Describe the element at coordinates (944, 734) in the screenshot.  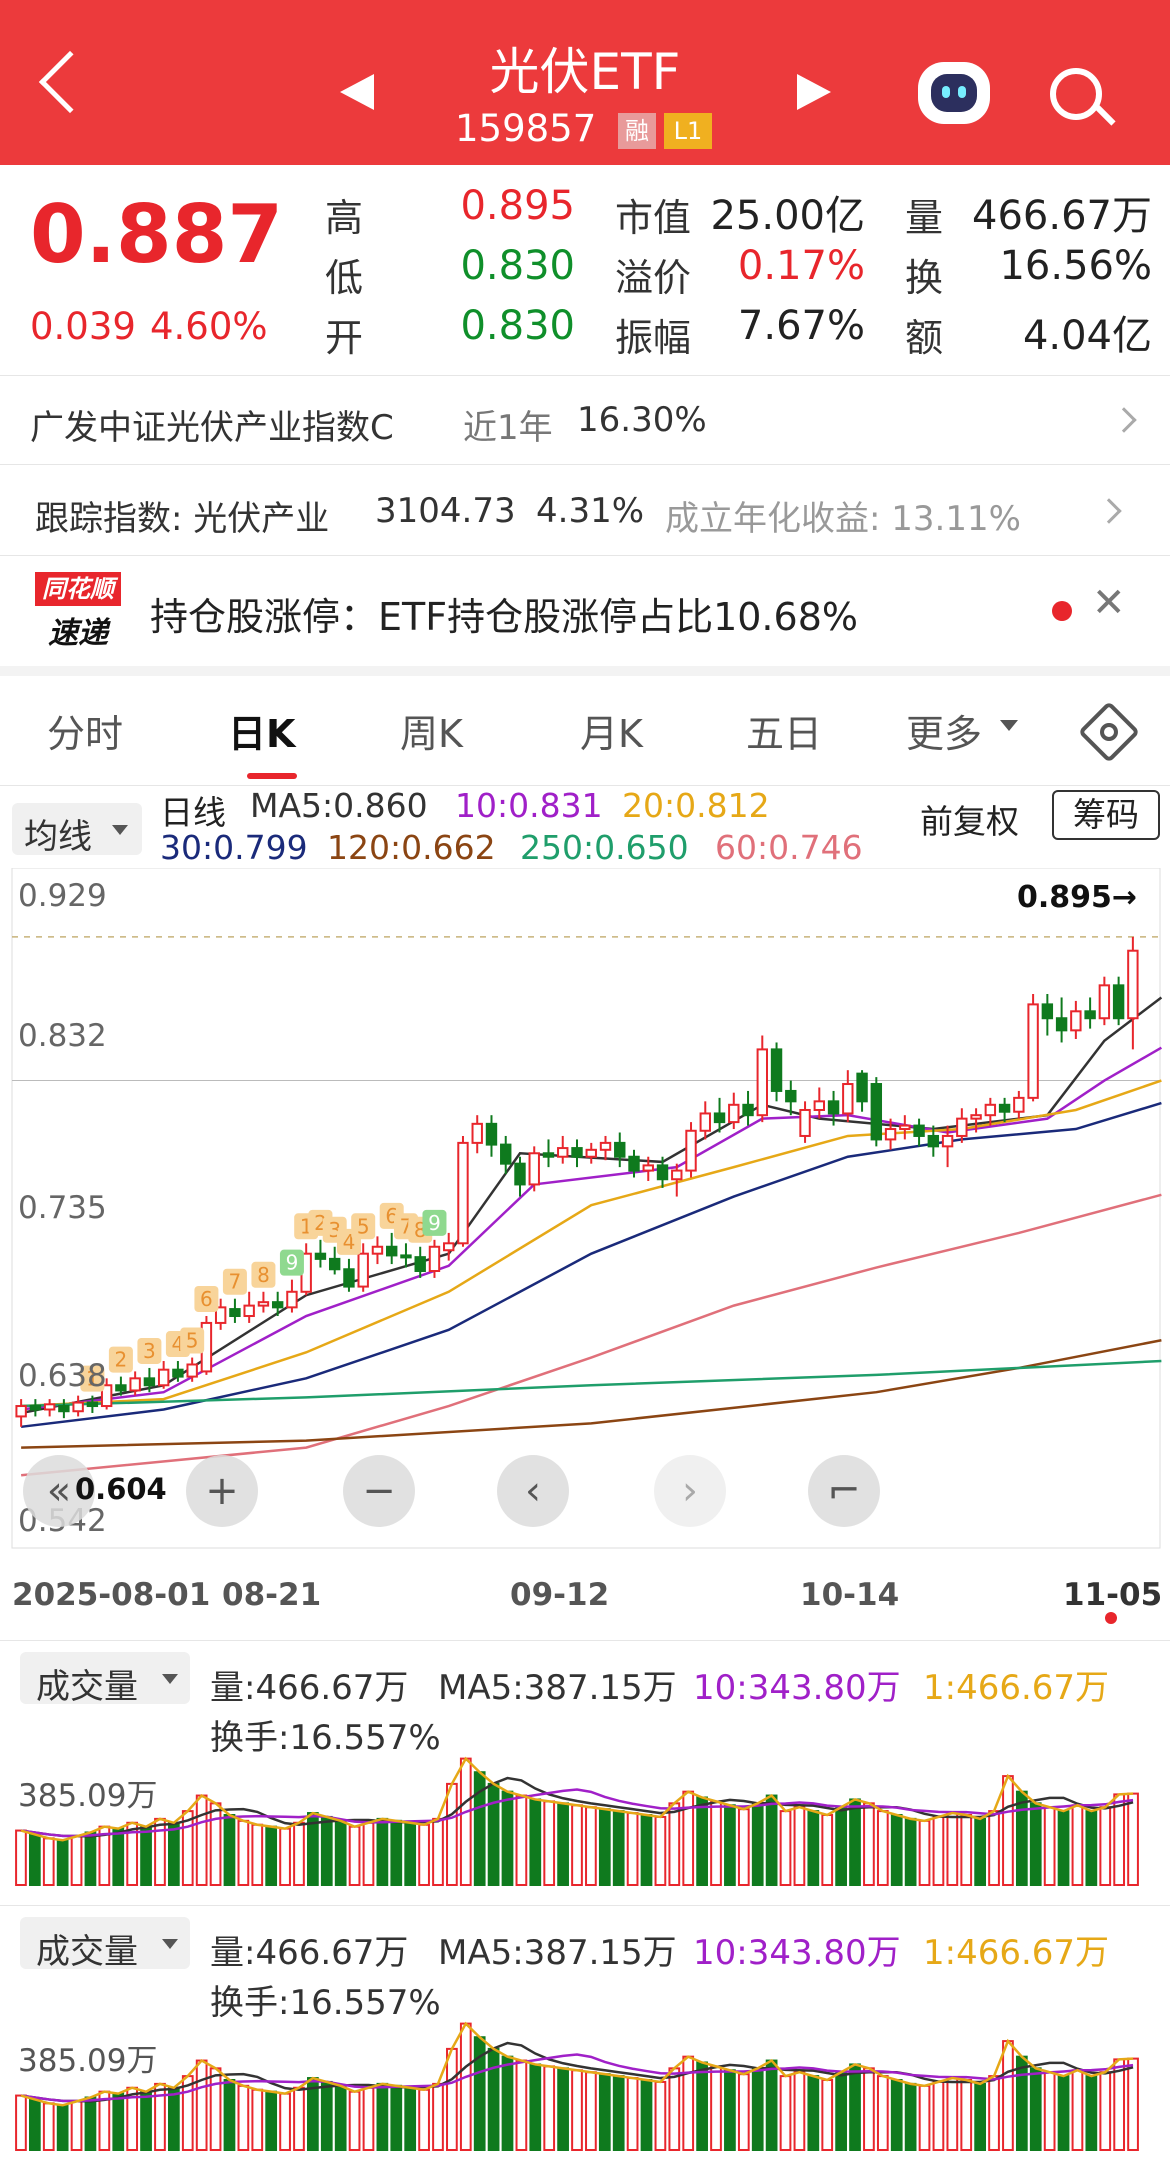
I see `tab-more: 更多` at that location.